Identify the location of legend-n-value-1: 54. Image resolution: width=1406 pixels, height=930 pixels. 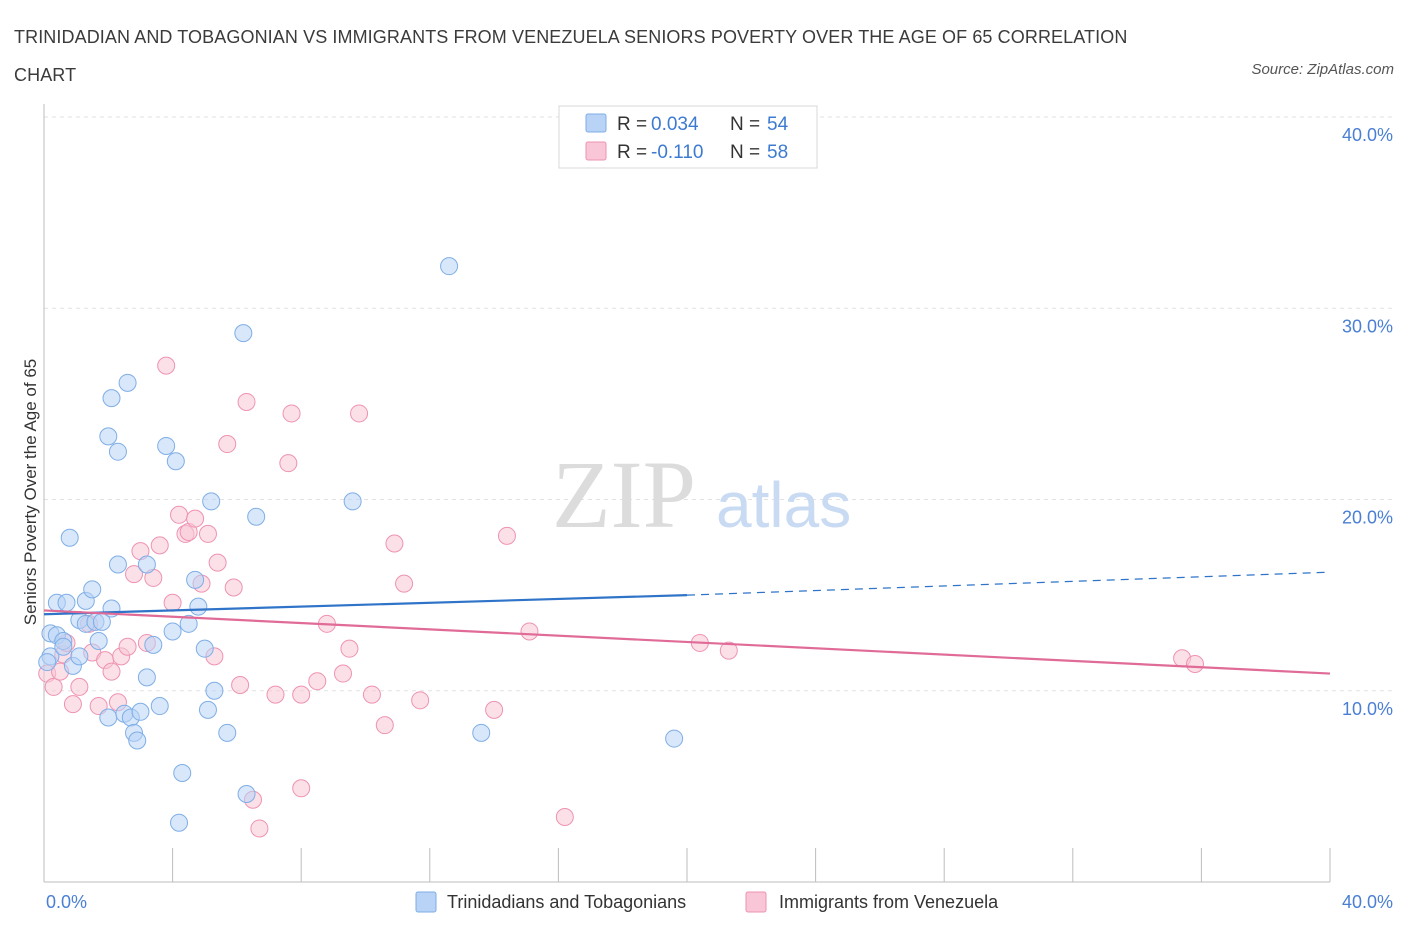
(778, 124).